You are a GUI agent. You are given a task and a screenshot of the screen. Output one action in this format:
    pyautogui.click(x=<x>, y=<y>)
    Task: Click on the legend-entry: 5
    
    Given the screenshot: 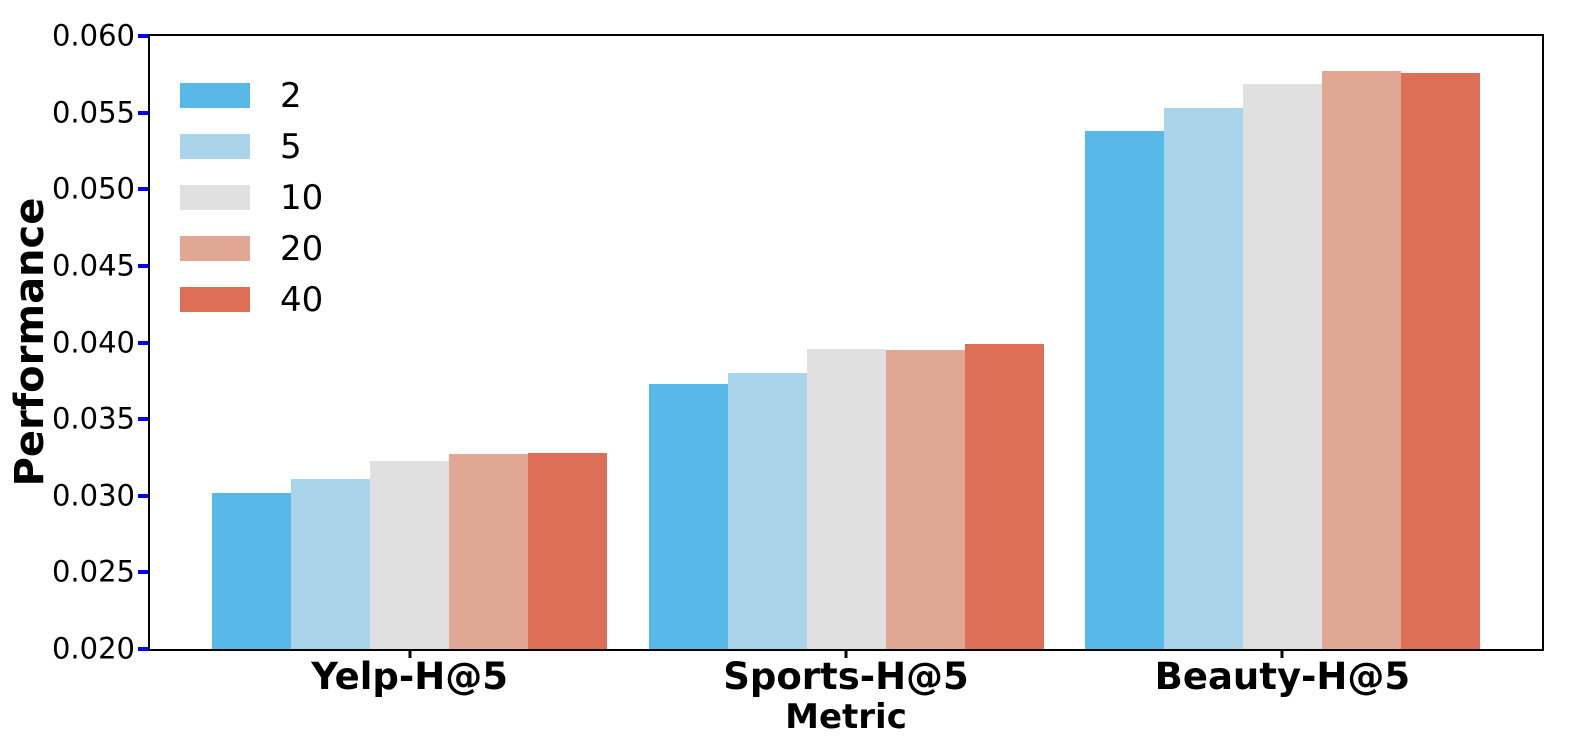 What is the action you would take?
    pyautogui.click(x=251, y=146)
    